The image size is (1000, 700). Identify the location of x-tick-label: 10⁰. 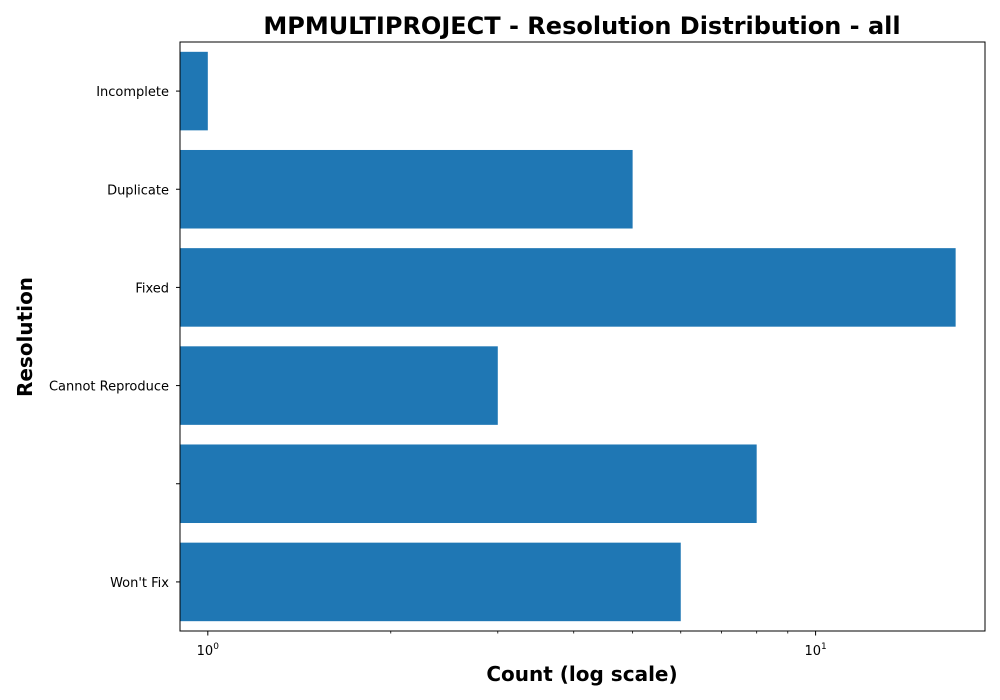
(208, 650).